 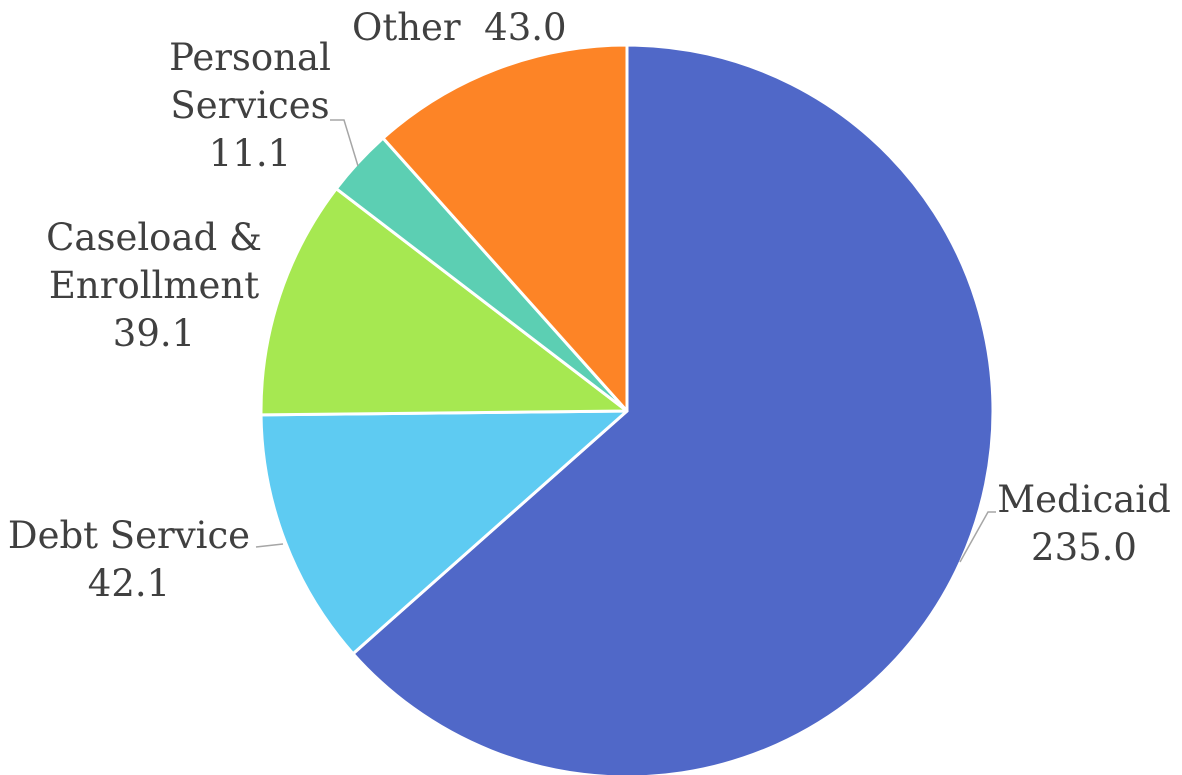 I want to click on label-value: 235.0, so click(x=1084, y=547).